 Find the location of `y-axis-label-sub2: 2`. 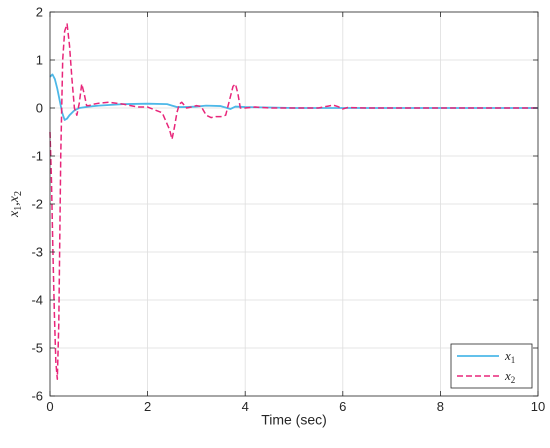

y-axis-label-sub2: 2 is located at coordinates (18, 193).